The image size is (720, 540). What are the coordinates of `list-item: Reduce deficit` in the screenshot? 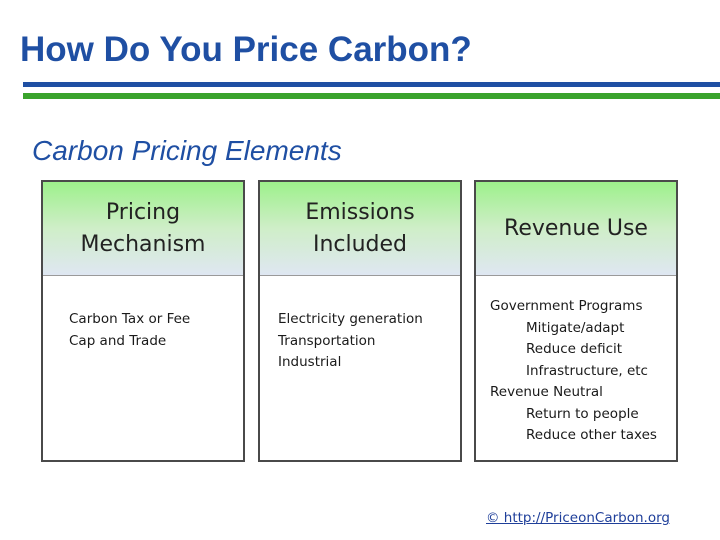 It's located at (574, 349).